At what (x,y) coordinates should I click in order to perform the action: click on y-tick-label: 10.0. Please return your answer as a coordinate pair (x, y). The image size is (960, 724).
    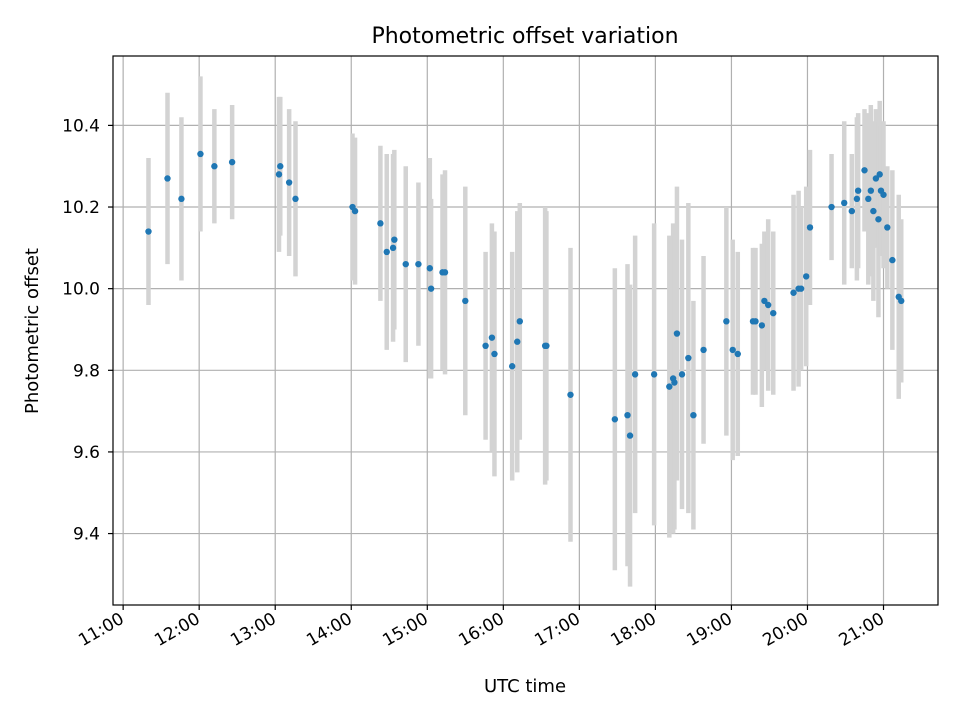
    Looking at the image, I should click on (81, 290).